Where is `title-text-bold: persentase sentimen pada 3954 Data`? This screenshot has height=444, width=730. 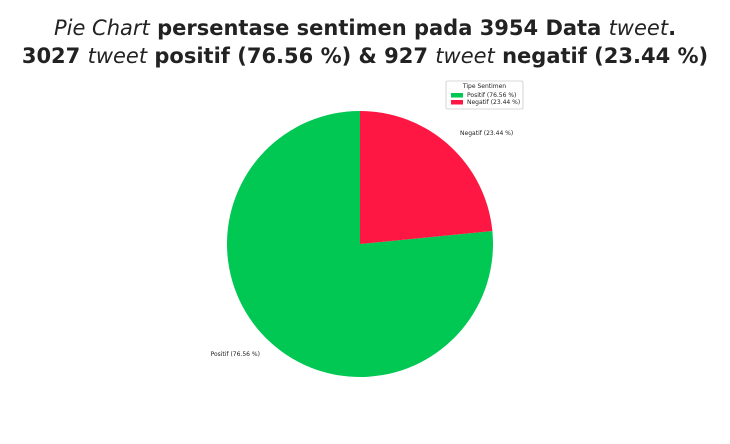
title-text-bold: persentase sentimen pada 3954 Data is located at coordinates (379, 28).